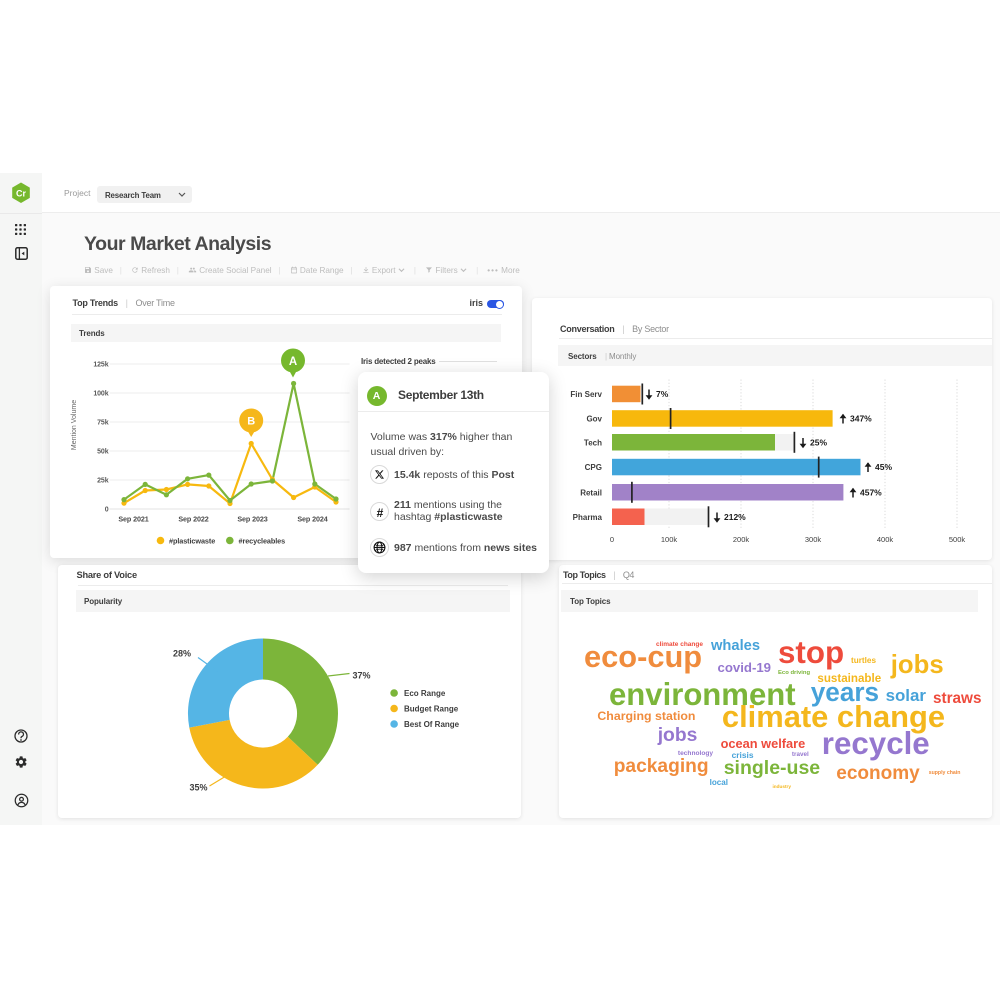 The height and width of the screenshot is (1000, 1000). Describe the element at coordinates (252, 519) in the screenshot. I see `svg-text: Sep 2023` at that location.